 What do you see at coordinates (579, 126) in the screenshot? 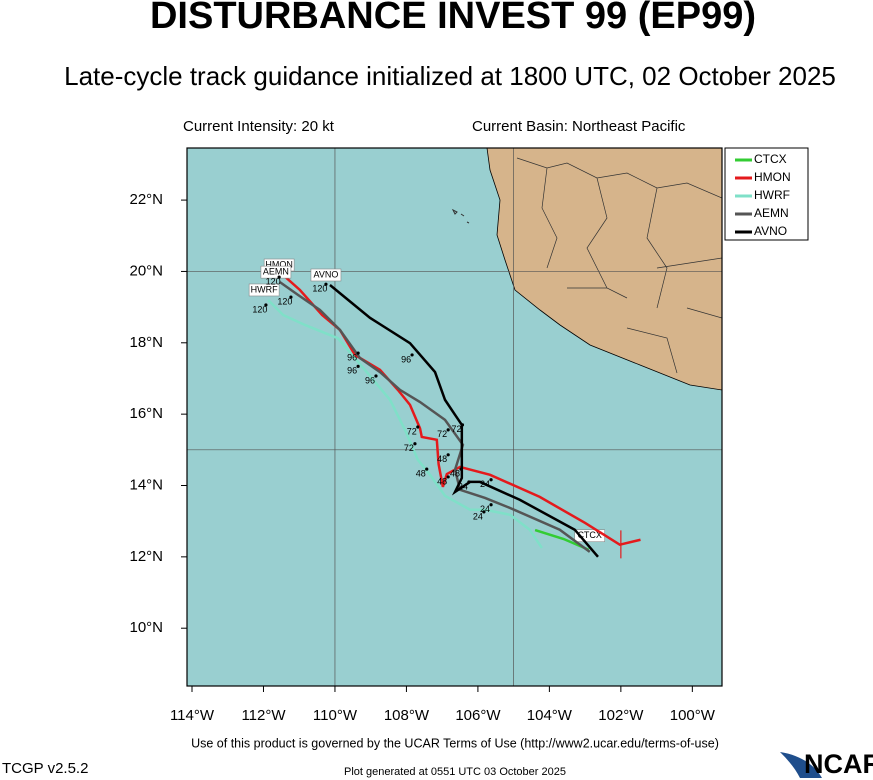
I see `basin: Current Basin: Northeast Pacific` at bounding box center [579, 126].